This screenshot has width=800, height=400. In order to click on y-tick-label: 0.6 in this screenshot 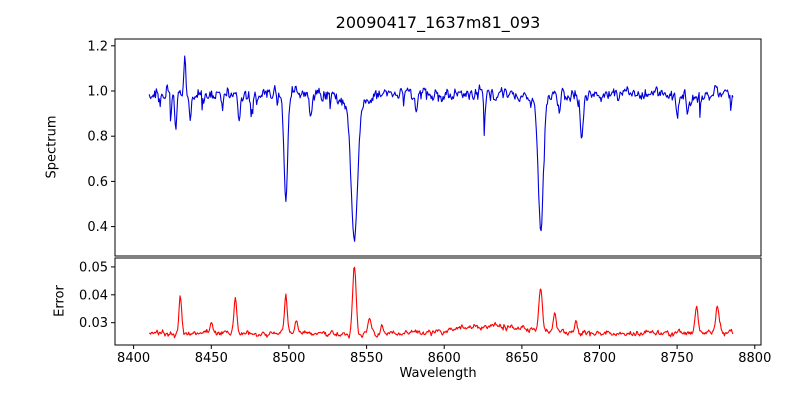, I will do `click(97, 182)`.